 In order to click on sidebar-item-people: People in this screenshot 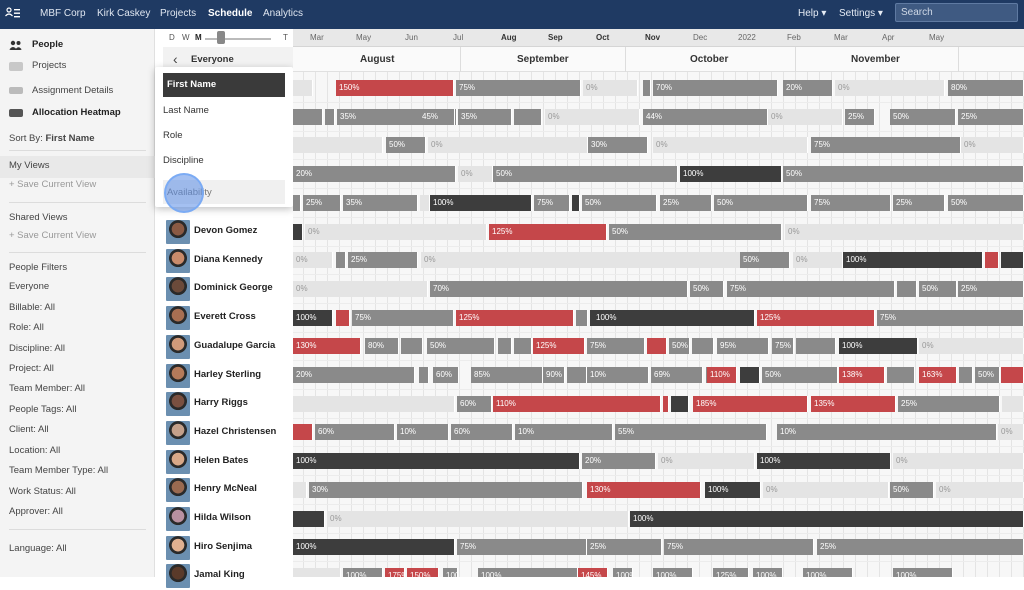, I will do `click(48, 44)`.